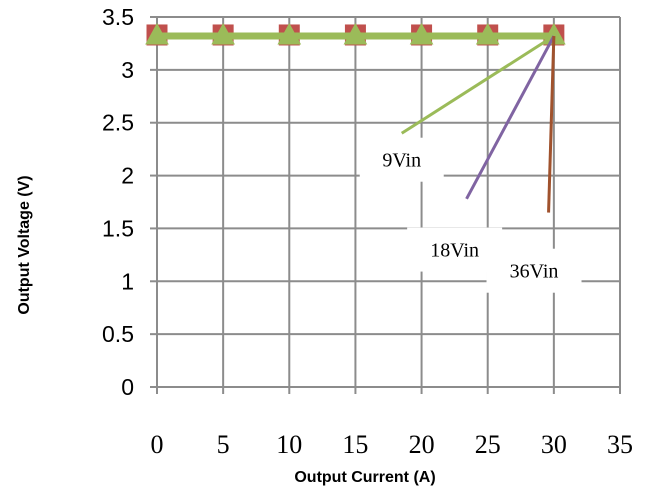  I want to click on x-tick-label: 30, so click(554, 444).